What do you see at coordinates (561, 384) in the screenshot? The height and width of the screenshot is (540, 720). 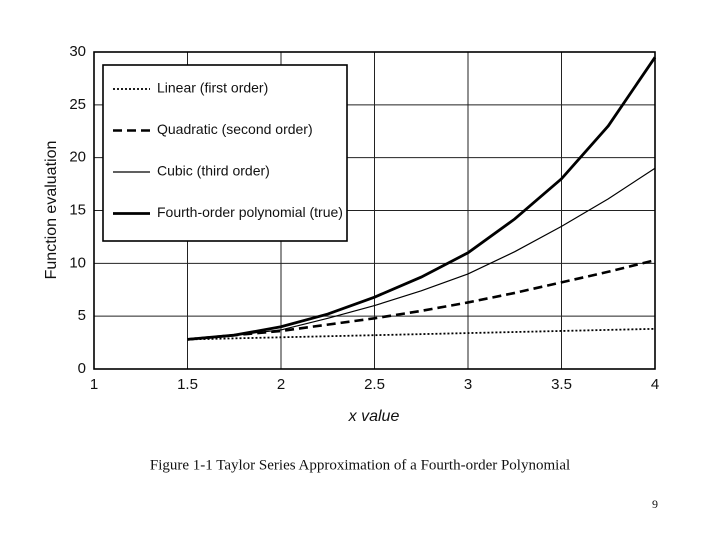 I see `x-tick-label: 3.5` at bounding box center [561, 384].